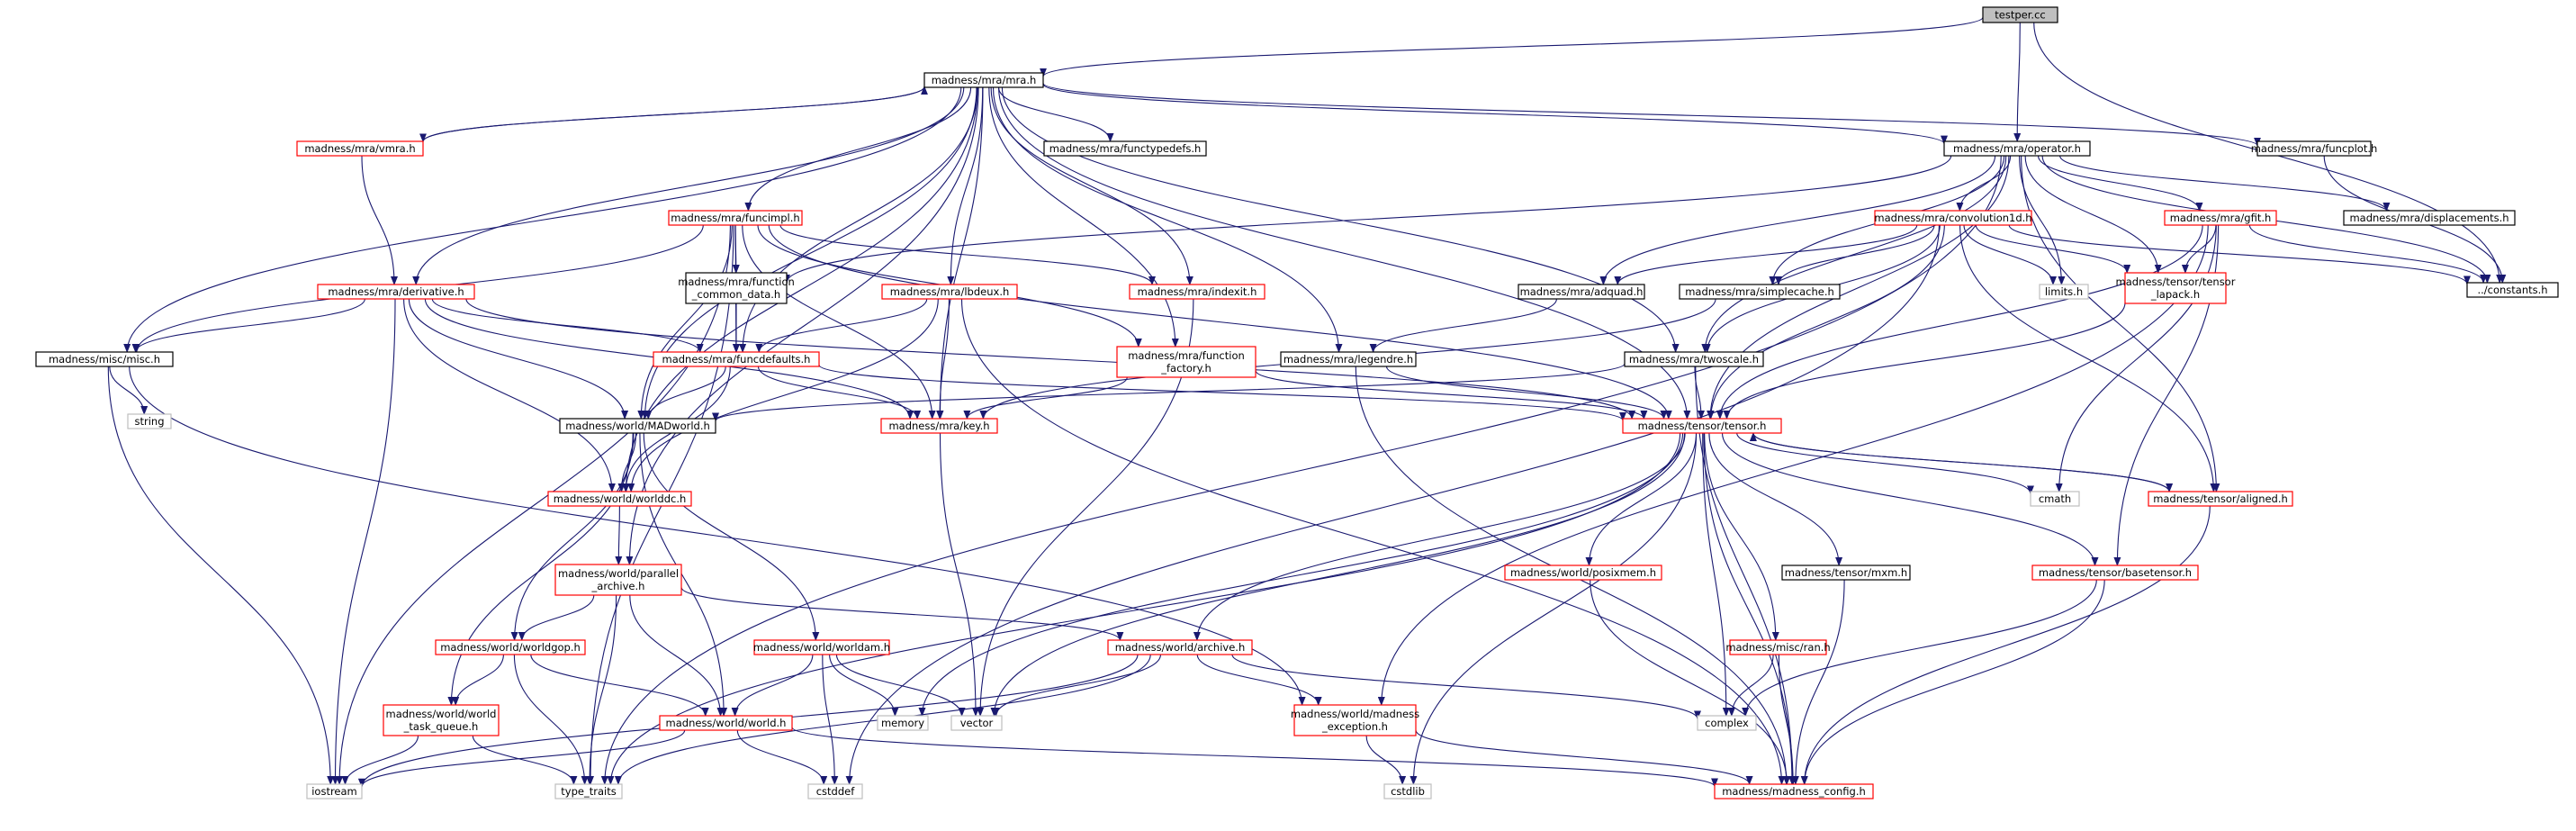 Image resolution: width=2576 pixels, height=831 pixels. What do you see at coordinates (1953, 218) in the screenshot?
I see `node-conv1d: madness/mra/convolution1d.h` at bounding box center [1953, 218].